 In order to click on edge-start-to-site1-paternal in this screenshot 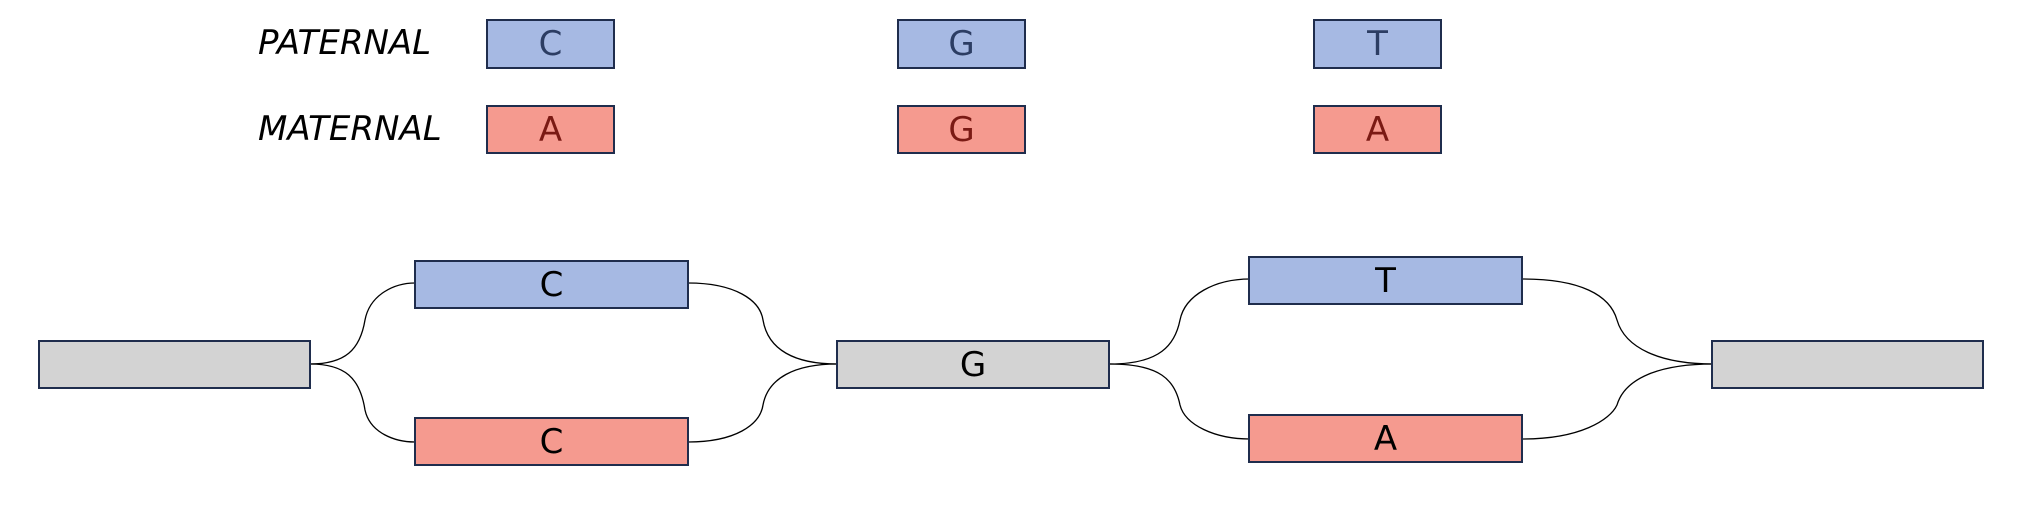, I will do `click(362, 323)`.